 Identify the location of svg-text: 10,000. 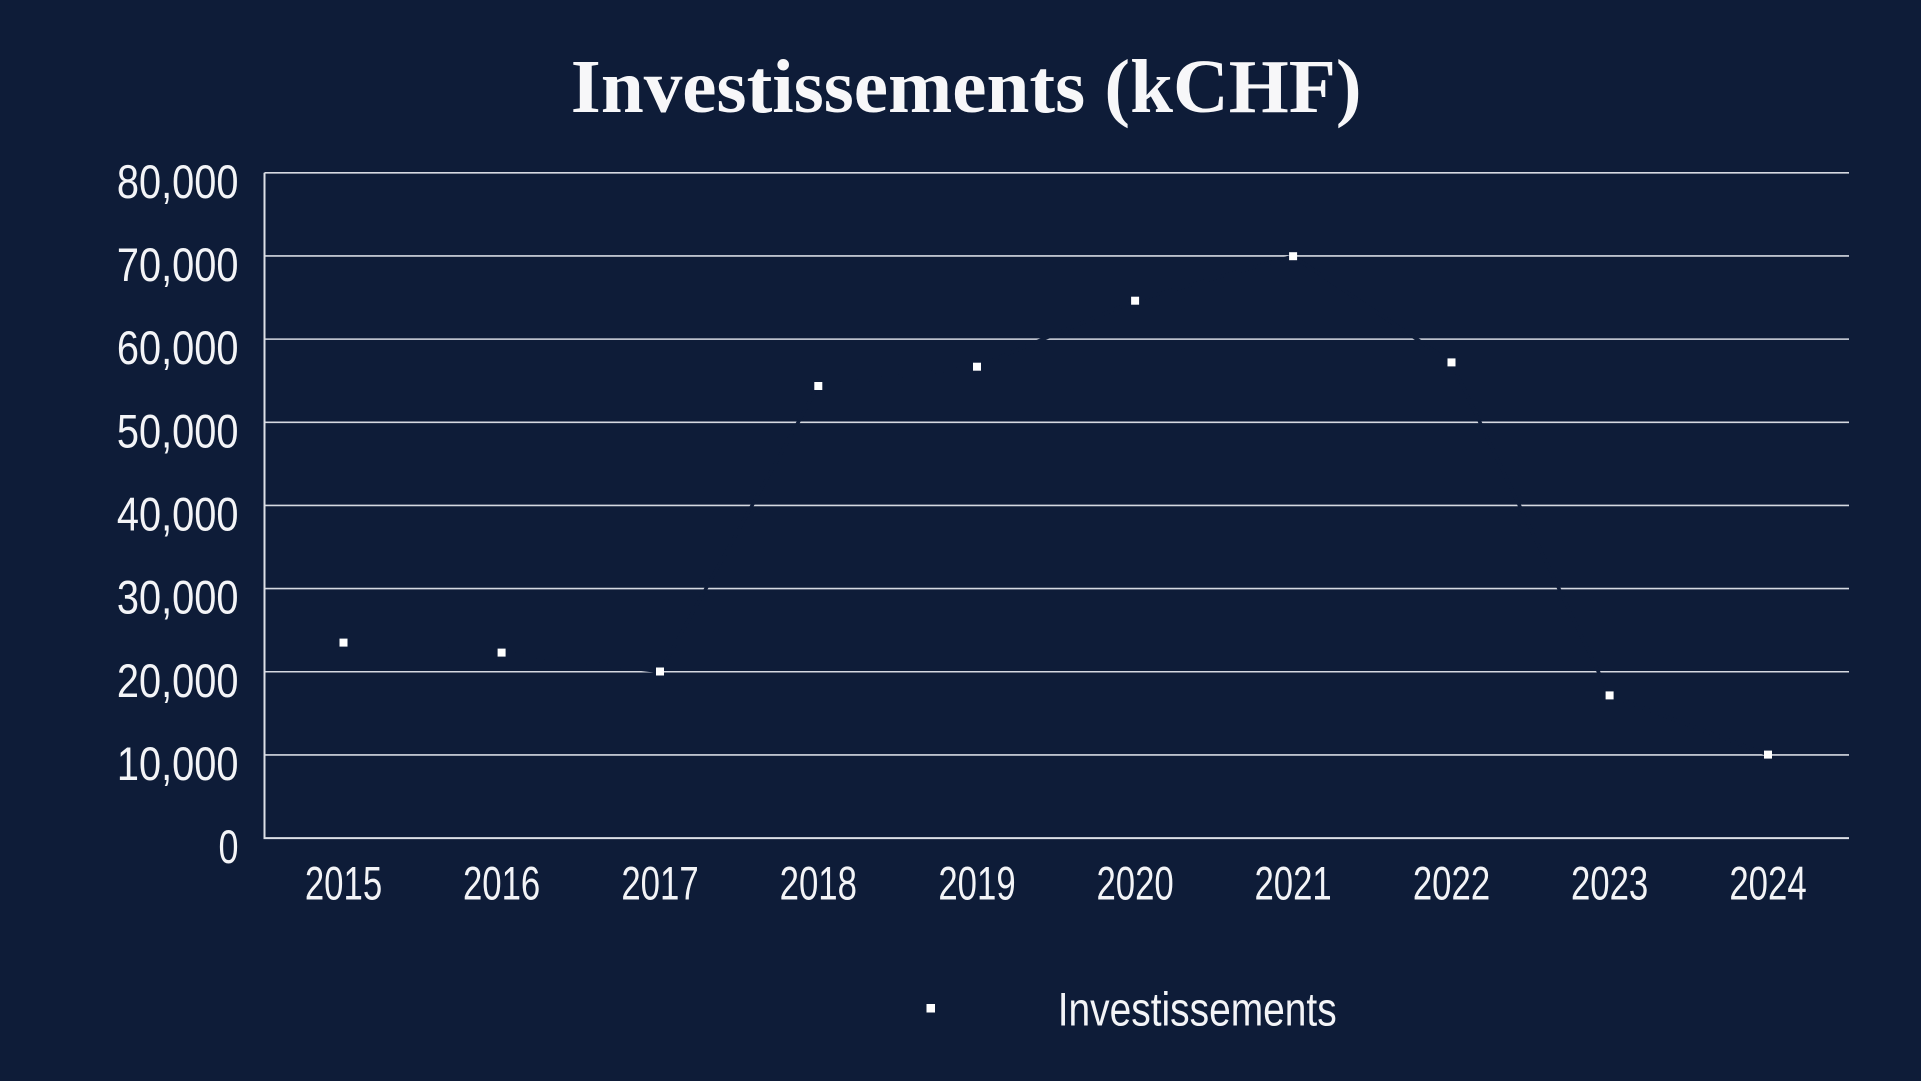
(178, 763).